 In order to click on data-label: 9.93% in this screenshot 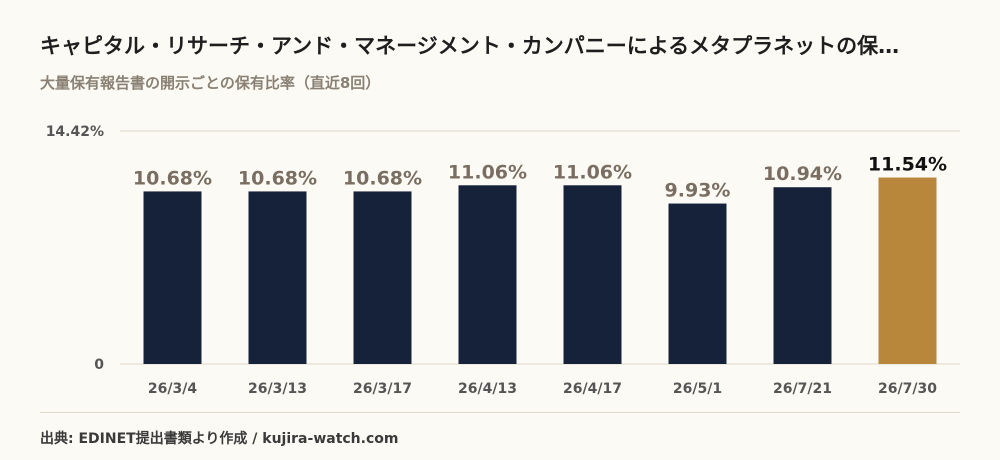, I will do `click(698, 191)`.